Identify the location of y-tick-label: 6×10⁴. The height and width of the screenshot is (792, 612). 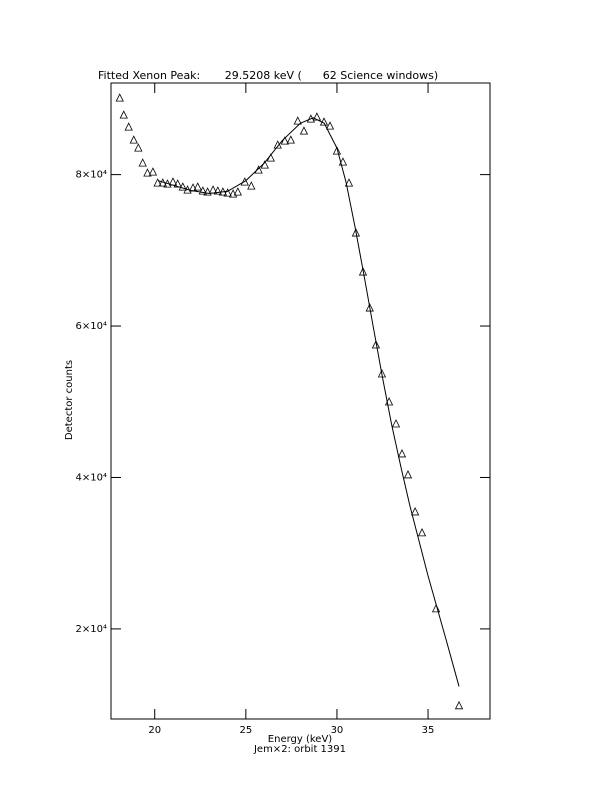
(91, 326).